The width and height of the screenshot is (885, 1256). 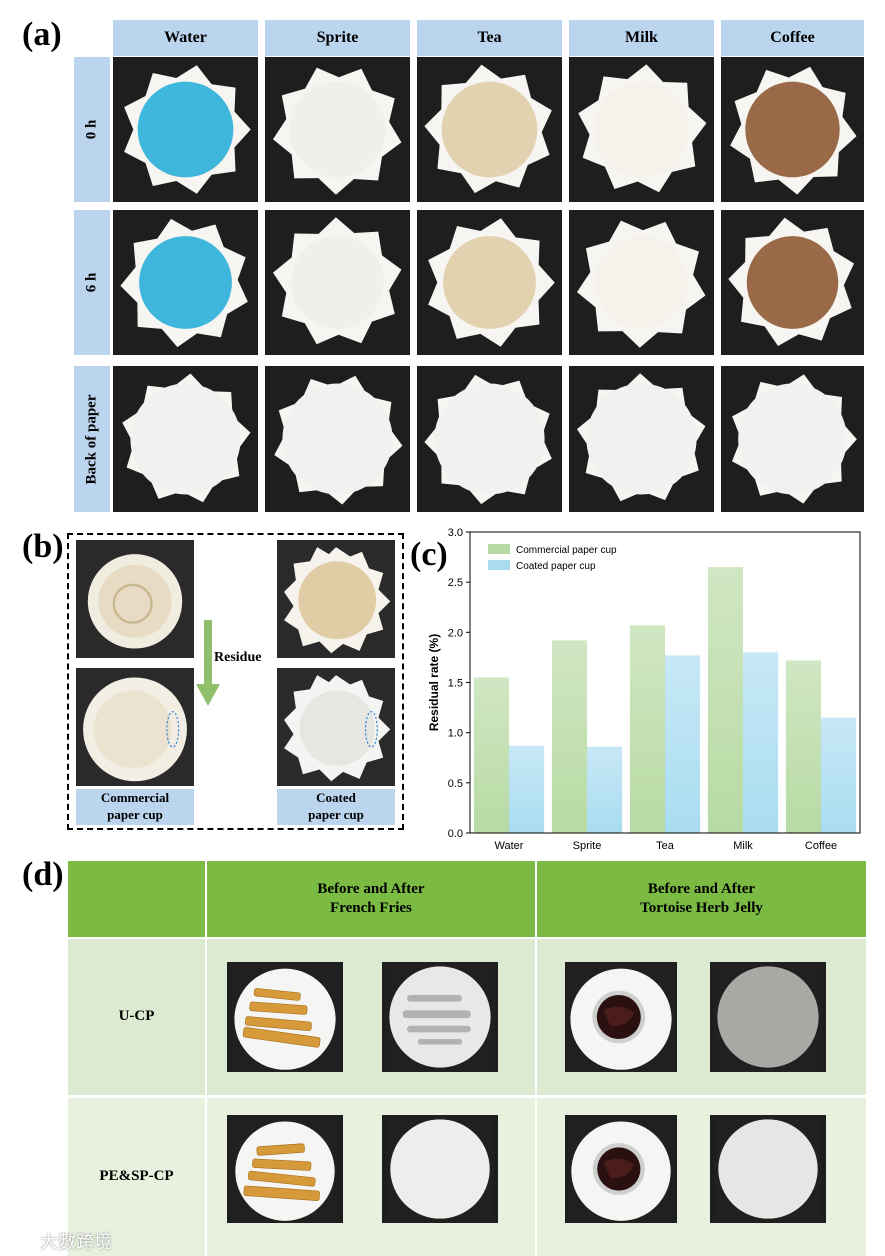 I want to click on bar-commercial-paper-cup-water, so click(x=491, y=755).